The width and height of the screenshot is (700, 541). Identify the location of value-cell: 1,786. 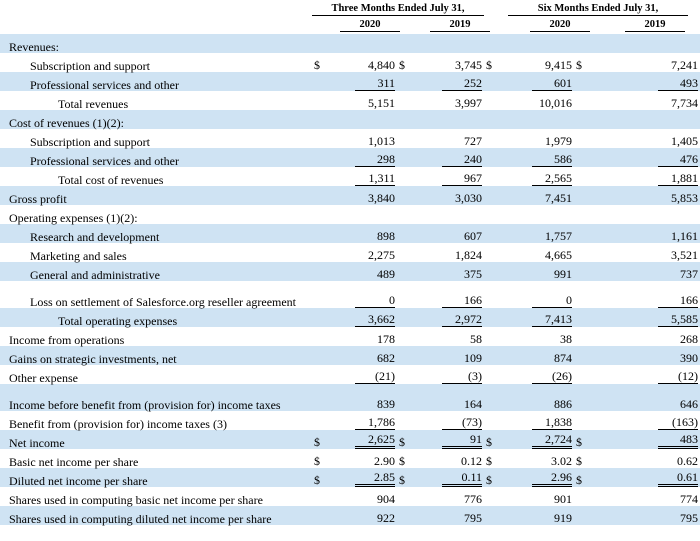
(361, 420).